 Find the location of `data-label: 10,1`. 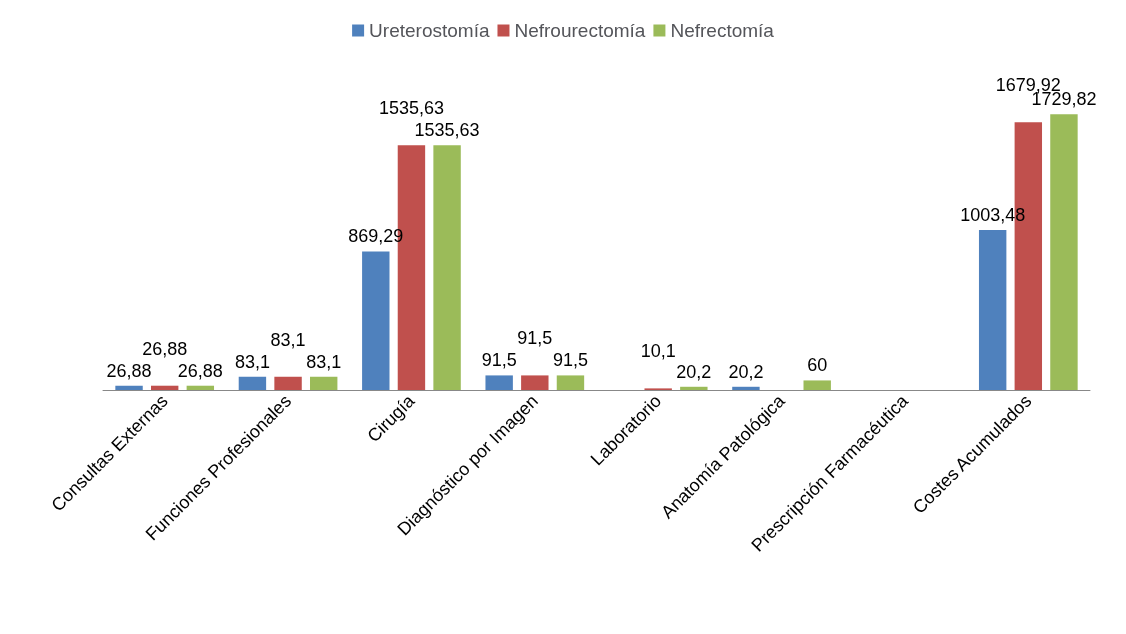

data-label: 10,1 is located at coordinates (658, 351).